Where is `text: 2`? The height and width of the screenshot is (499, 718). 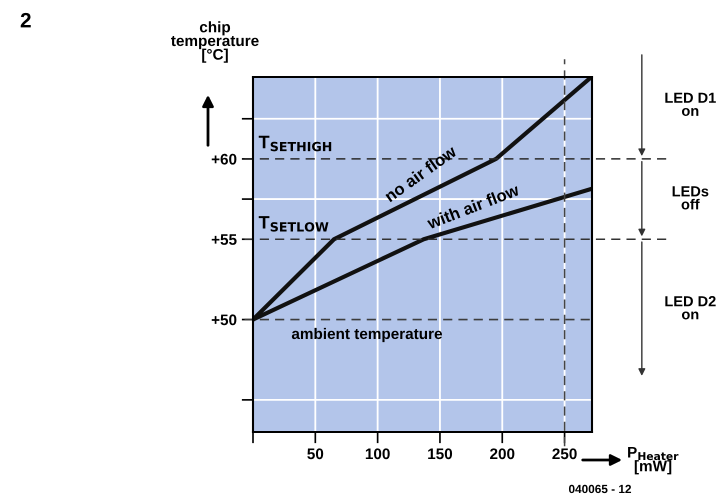 text: 2 is located at coordinates (25, 20).